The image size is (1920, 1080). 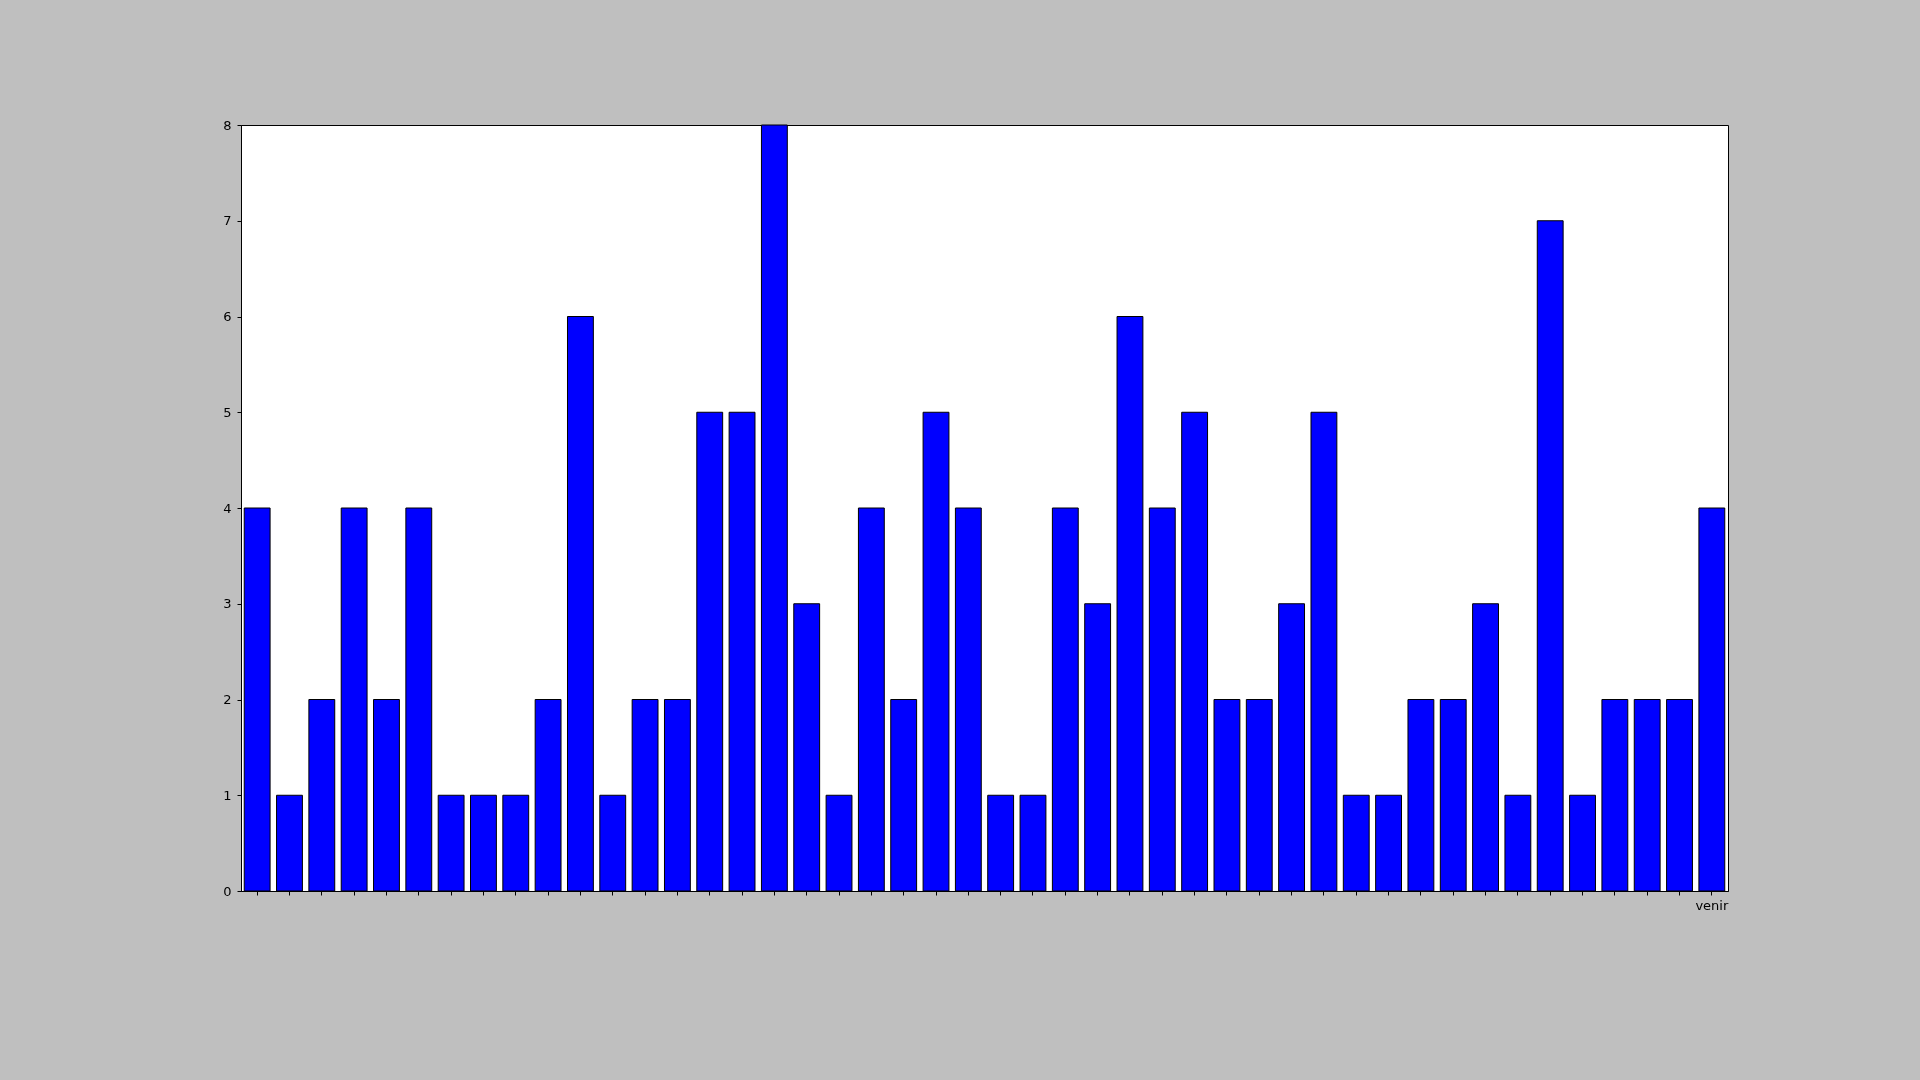 What do you see at coordinates (227, 891) in the screenshot?
I see `y-tick-label: 0` at bounding box center [227, 891].